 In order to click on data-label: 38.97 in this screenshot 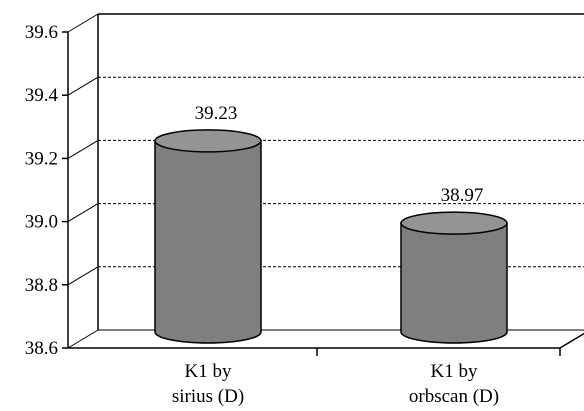, I will do `click(462, 195)`.